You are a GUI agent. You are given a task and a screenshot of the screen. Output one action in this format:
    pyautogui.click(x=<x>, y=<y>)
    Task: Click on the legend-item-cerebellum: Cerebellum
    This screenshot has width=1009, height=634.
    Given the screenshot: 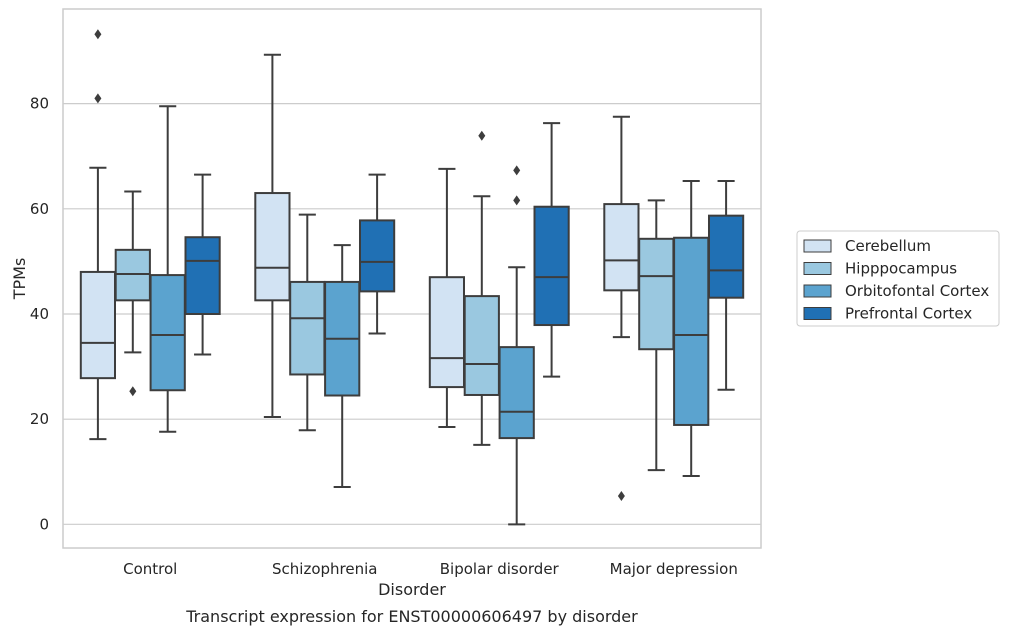 What is the action you would take?
    pyautogui.click(x=867, y=246)
    